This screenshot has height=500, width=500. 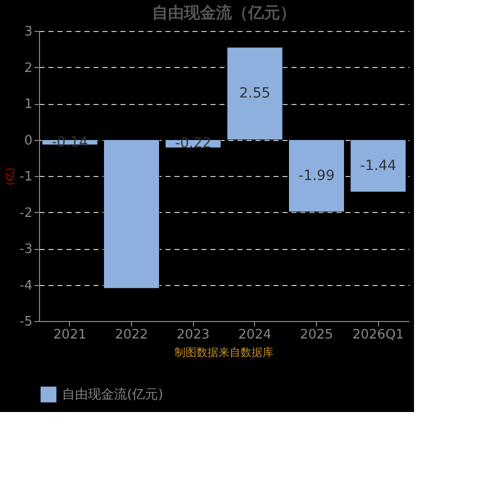 I want to click on data-label: -1.99, so click(x=316, y=176).